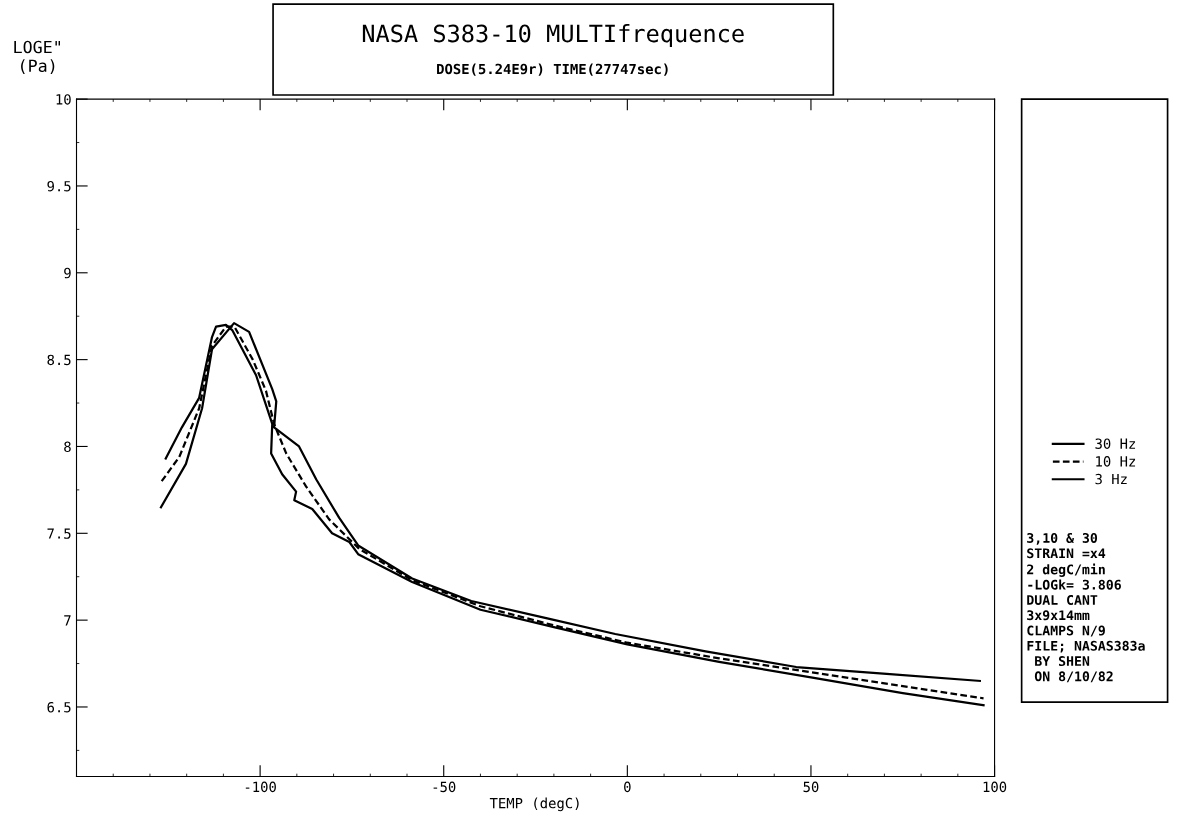 Image resolution: width=1177 pixels, height=826 pixels. I want to click on text: 3,10 & 30, so click(1062, 539).